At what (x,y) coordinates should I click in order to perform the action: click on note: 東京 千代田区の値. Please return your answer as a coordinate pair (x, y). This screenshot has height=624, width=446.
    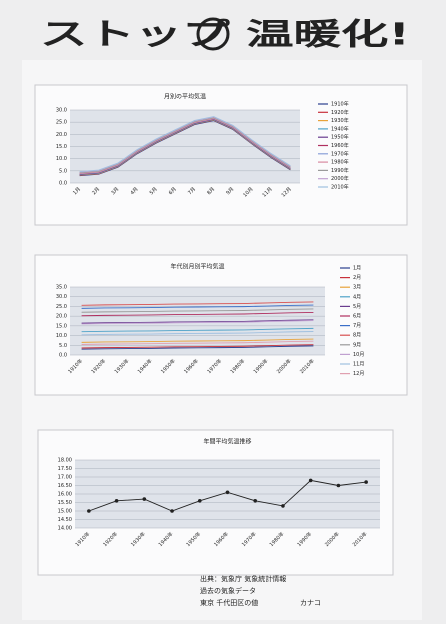
    Looking at the image, I should click on (229, 602).